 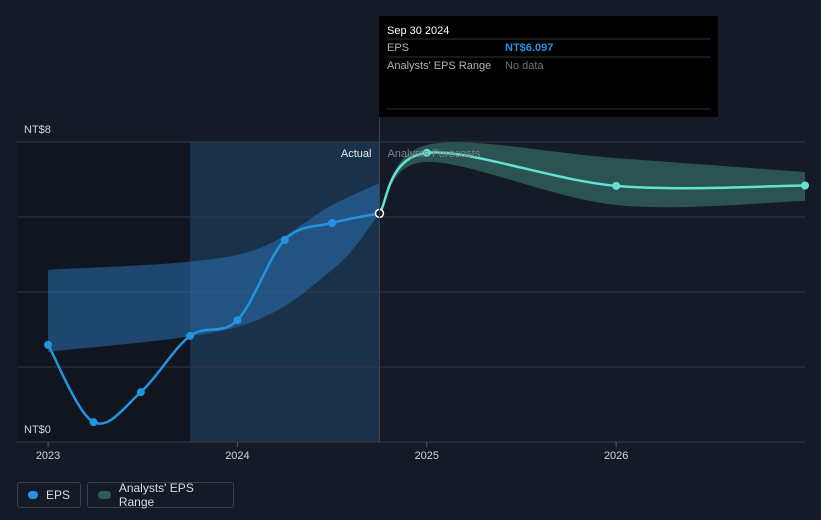 What do you see at coordinates (37, 430) in the screenshot?
I see `y-tick-label: NT$0` at bounding box center [37, 430].